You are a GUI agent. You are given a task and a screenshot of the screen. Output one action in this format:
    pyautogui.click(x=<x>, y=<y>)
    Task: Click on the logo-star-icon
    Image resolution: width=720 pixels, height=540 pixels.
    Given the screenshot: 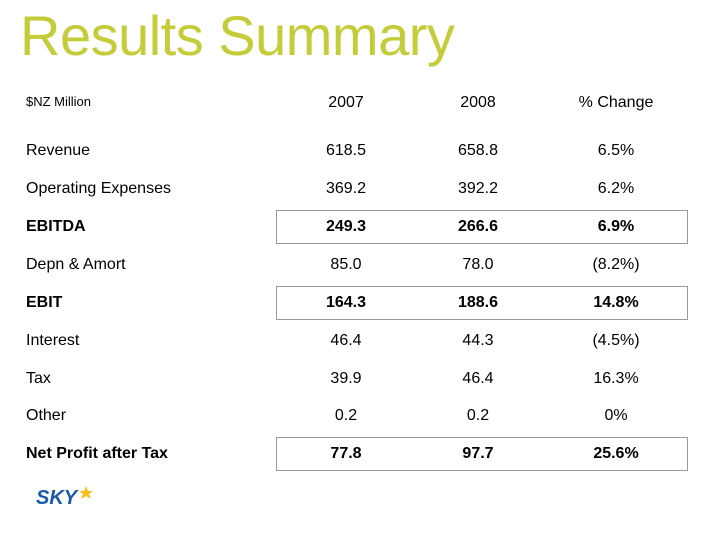 What is the action you would take?
    pyautogui.click(x=86, y=492)
    